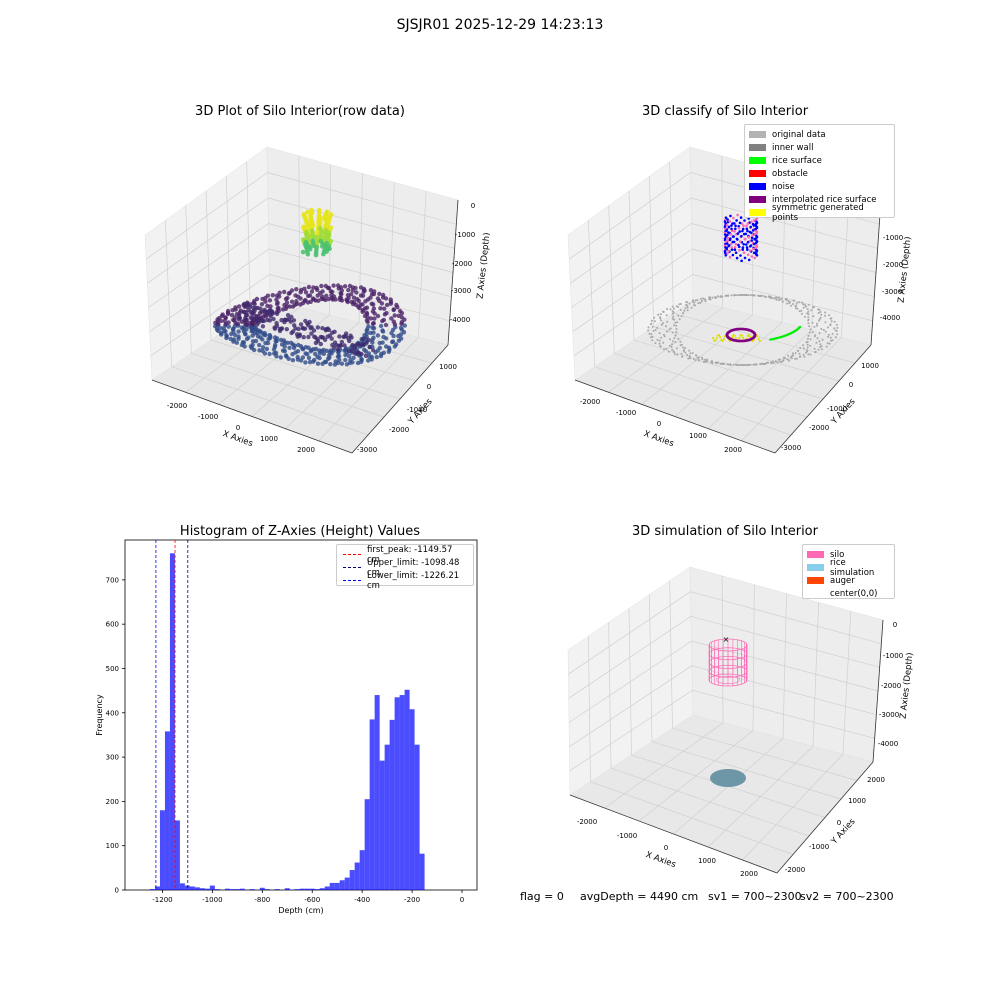 The height and width of the screenshot is (1000, 1000). Describe the element at coordinates (117, 891) in the screenshot. I see `y-tick-label: 0` at that location.